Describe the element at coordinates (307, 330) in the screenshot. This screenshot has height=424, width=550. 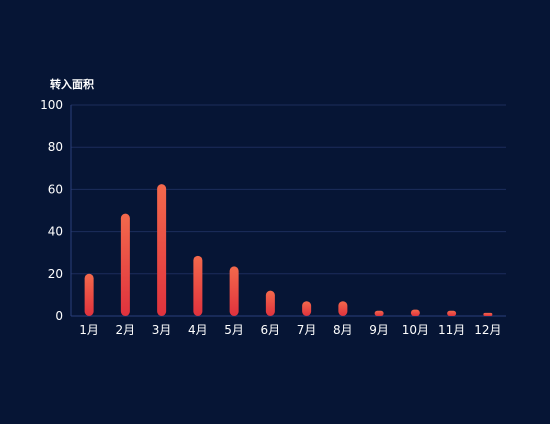
I see `x-tick-label: 7月` at that location.